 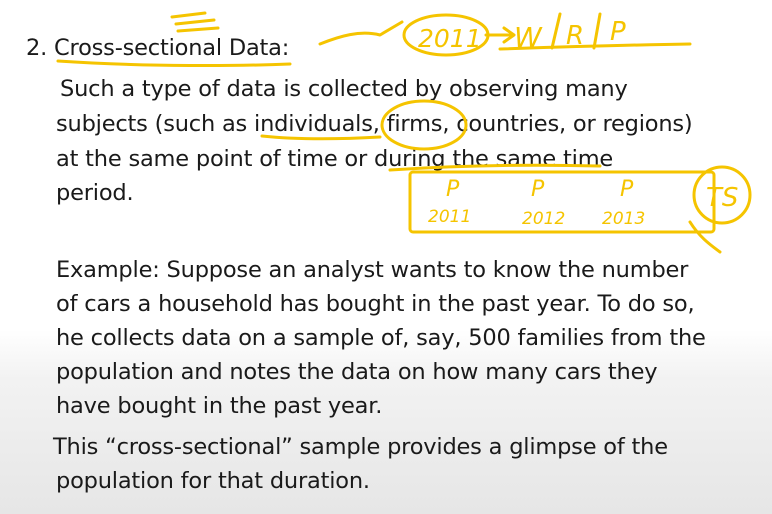 What do you see at coordinates (95, 193) in the screenshot?
I see `definition-line-4: period.` at bounding box center [95, 193].